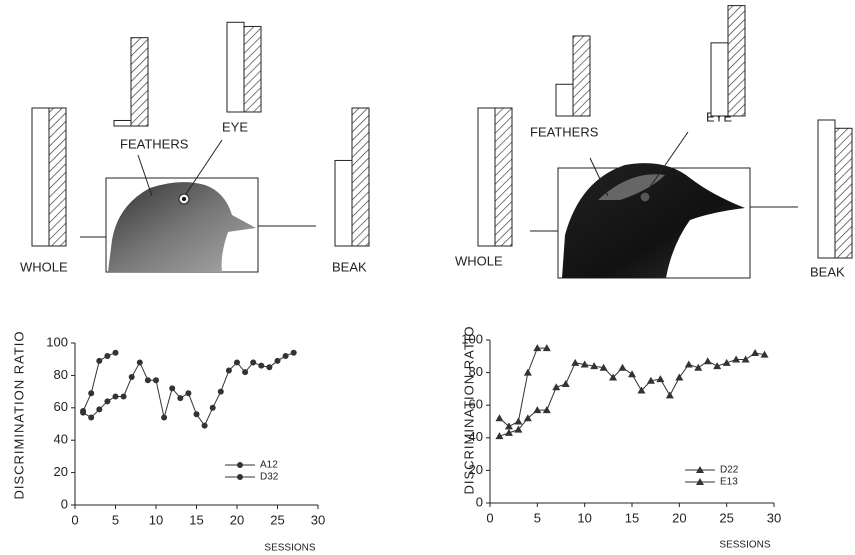 The image size is (855, 555). I want to click on bar-label: EYE, so click(235, 126).